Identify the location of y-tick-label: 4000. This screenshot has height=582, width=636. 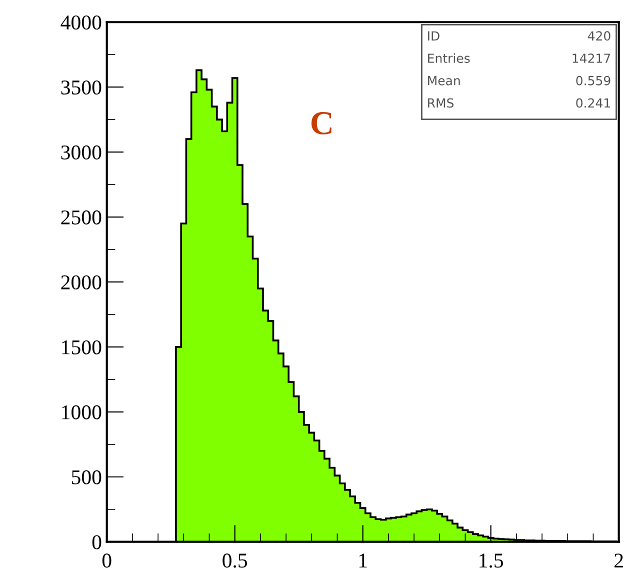
(81, 22).